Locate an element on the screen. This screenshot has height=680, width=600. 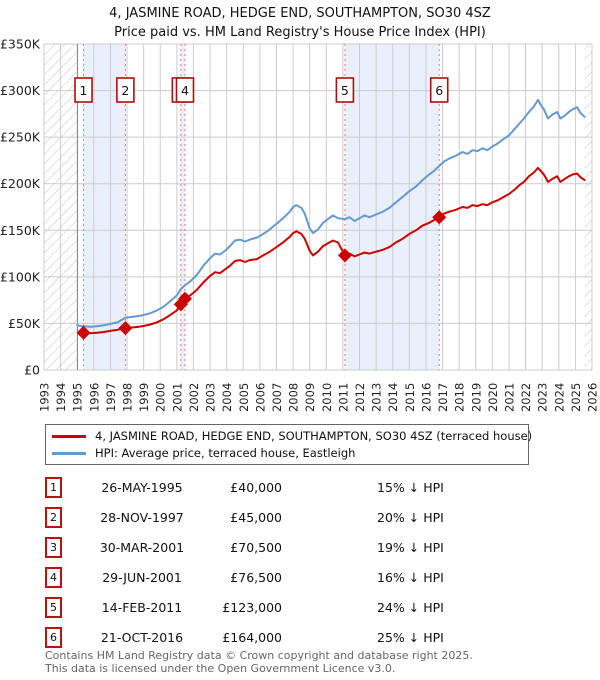
svg-text: 2024 is located at coordinates (559, 397).